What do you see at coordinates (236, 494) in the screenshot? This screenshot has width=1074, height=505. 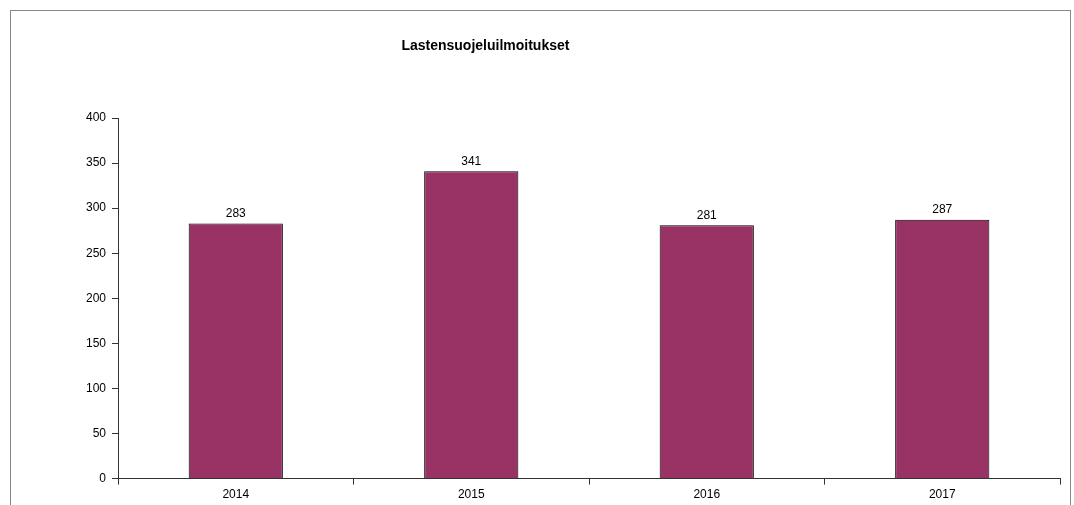 I see `x-tick-label: 2014` at bounding box center [236, 494].